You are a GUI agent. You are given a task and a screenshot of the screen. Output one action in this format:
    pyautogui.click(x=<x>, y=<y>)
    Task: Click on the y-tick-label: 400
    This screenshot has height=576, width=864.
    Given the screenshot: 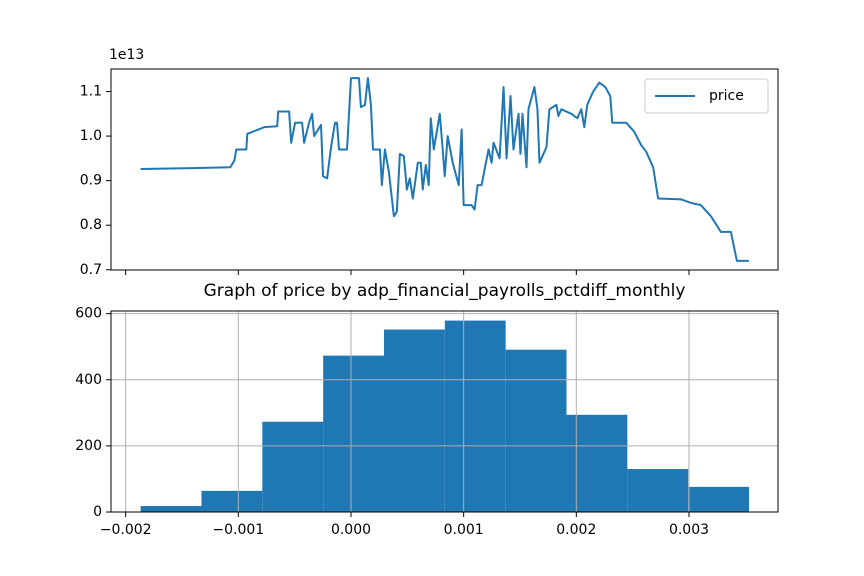 What is the action you would take?
    pyautogui.click(x=88, y=380)
    